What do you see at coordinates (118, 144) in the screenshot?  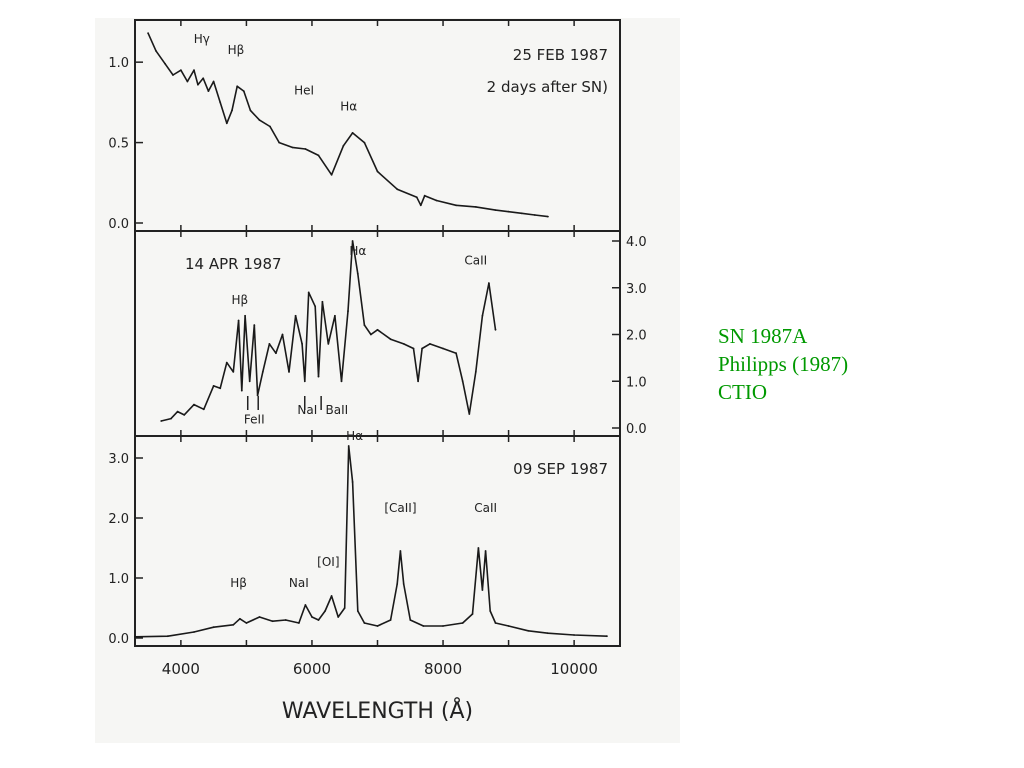 I see `y-tick-label: 0.5` at bounding box center [118, 144].